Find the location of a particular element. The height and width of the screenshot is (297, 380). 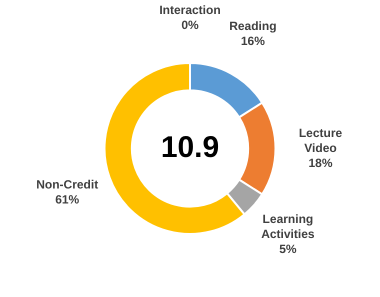

data-label: 16% is located at coordinates (253, 41).